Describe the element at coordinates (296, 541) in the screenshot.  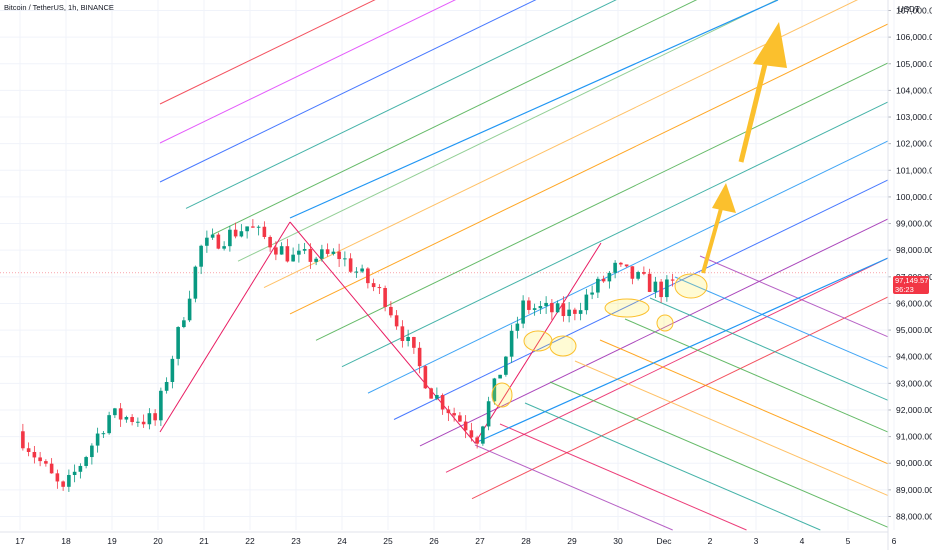
I see `x-tick-label: 23` at that location.